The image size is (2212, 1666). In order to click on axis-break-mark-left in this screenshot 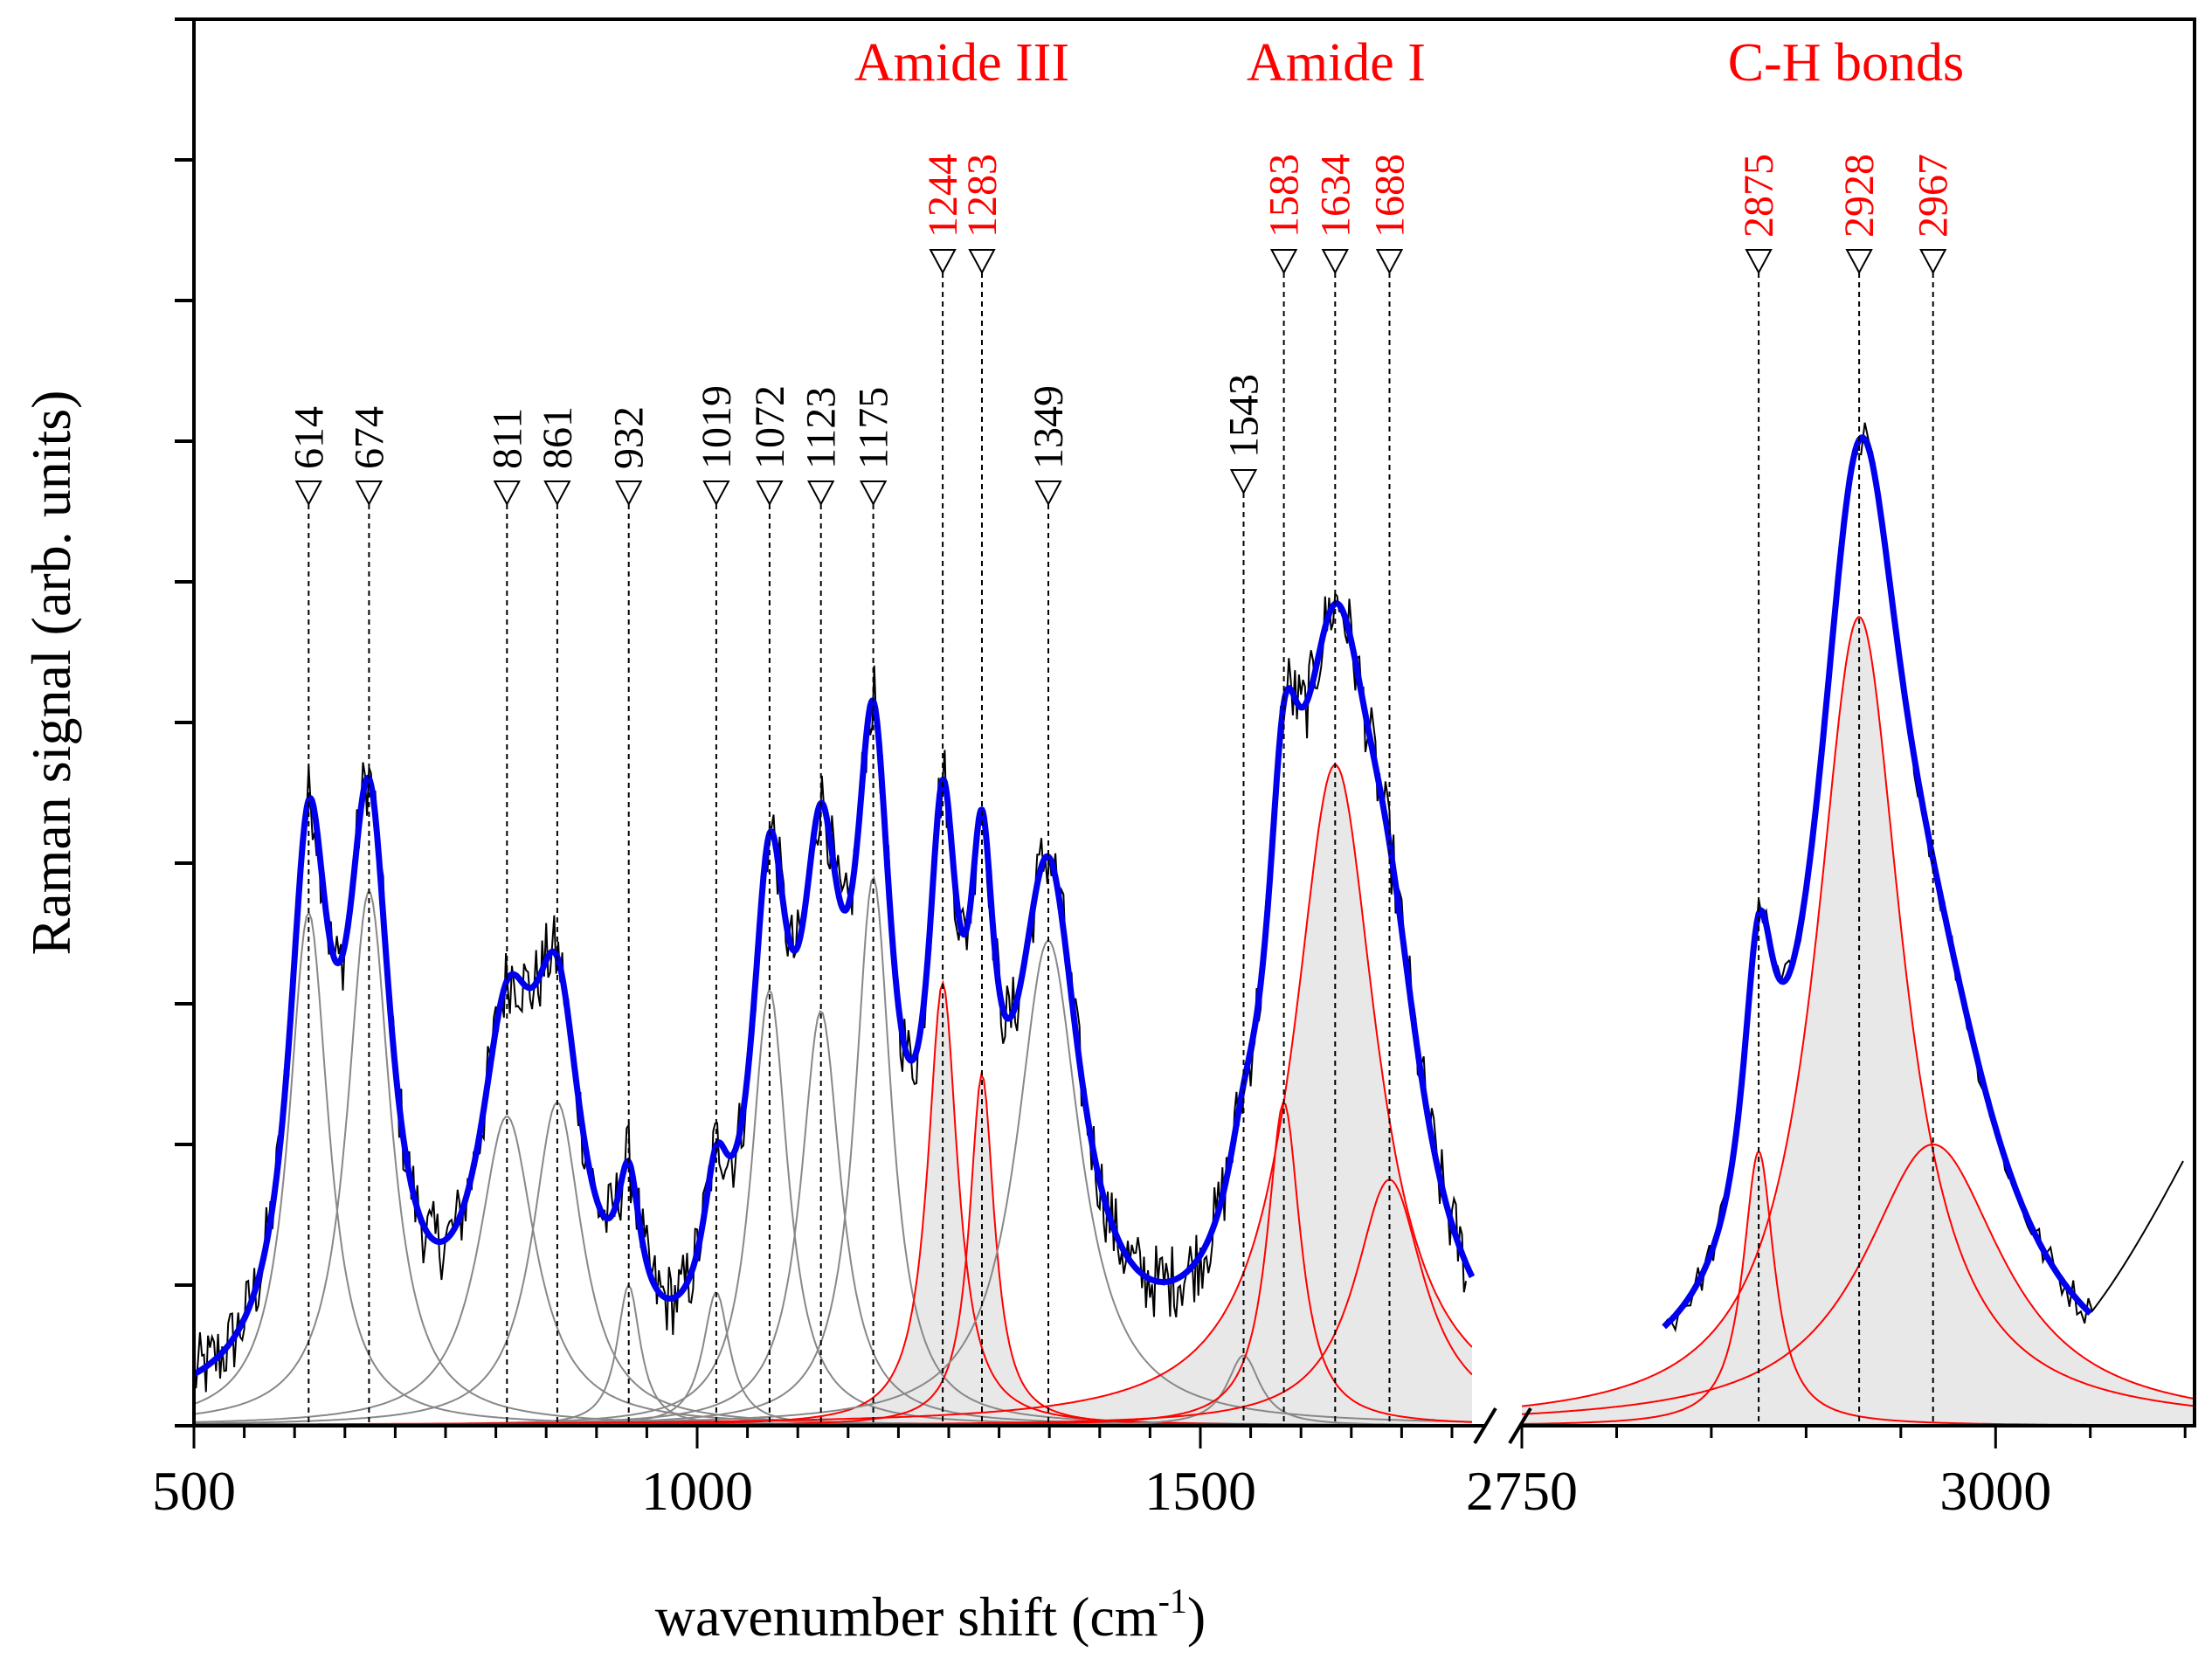, I will do `click(1485, 1426)`.